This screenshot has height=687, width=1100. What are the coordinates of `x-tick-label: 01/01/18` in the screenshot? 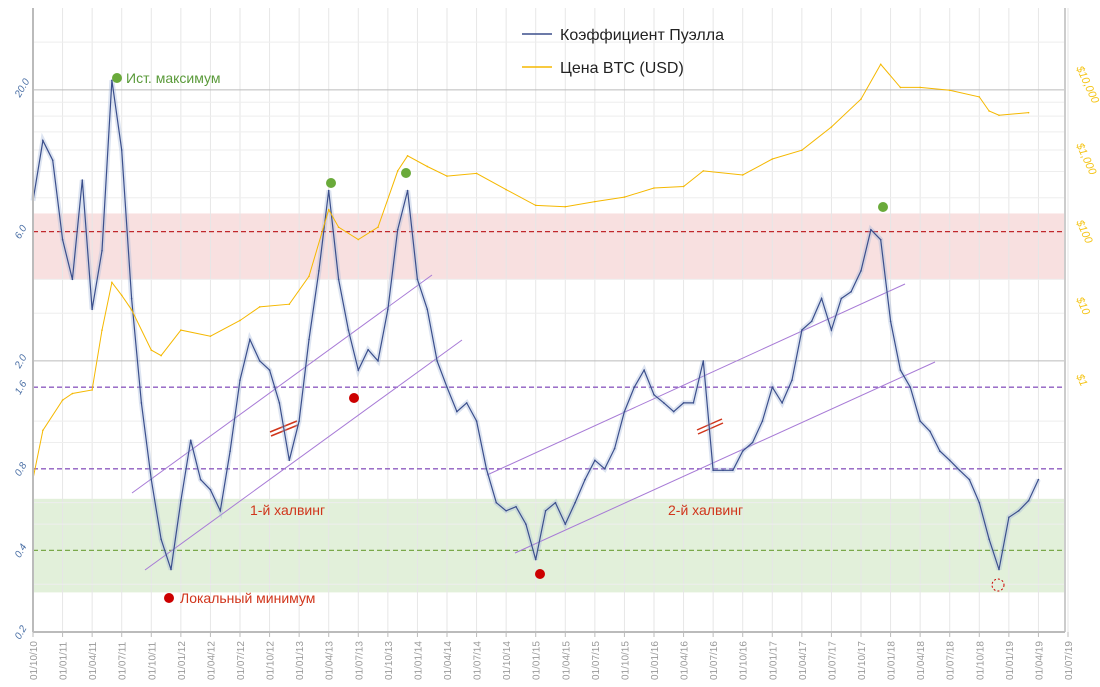 It's located at (892, 660).